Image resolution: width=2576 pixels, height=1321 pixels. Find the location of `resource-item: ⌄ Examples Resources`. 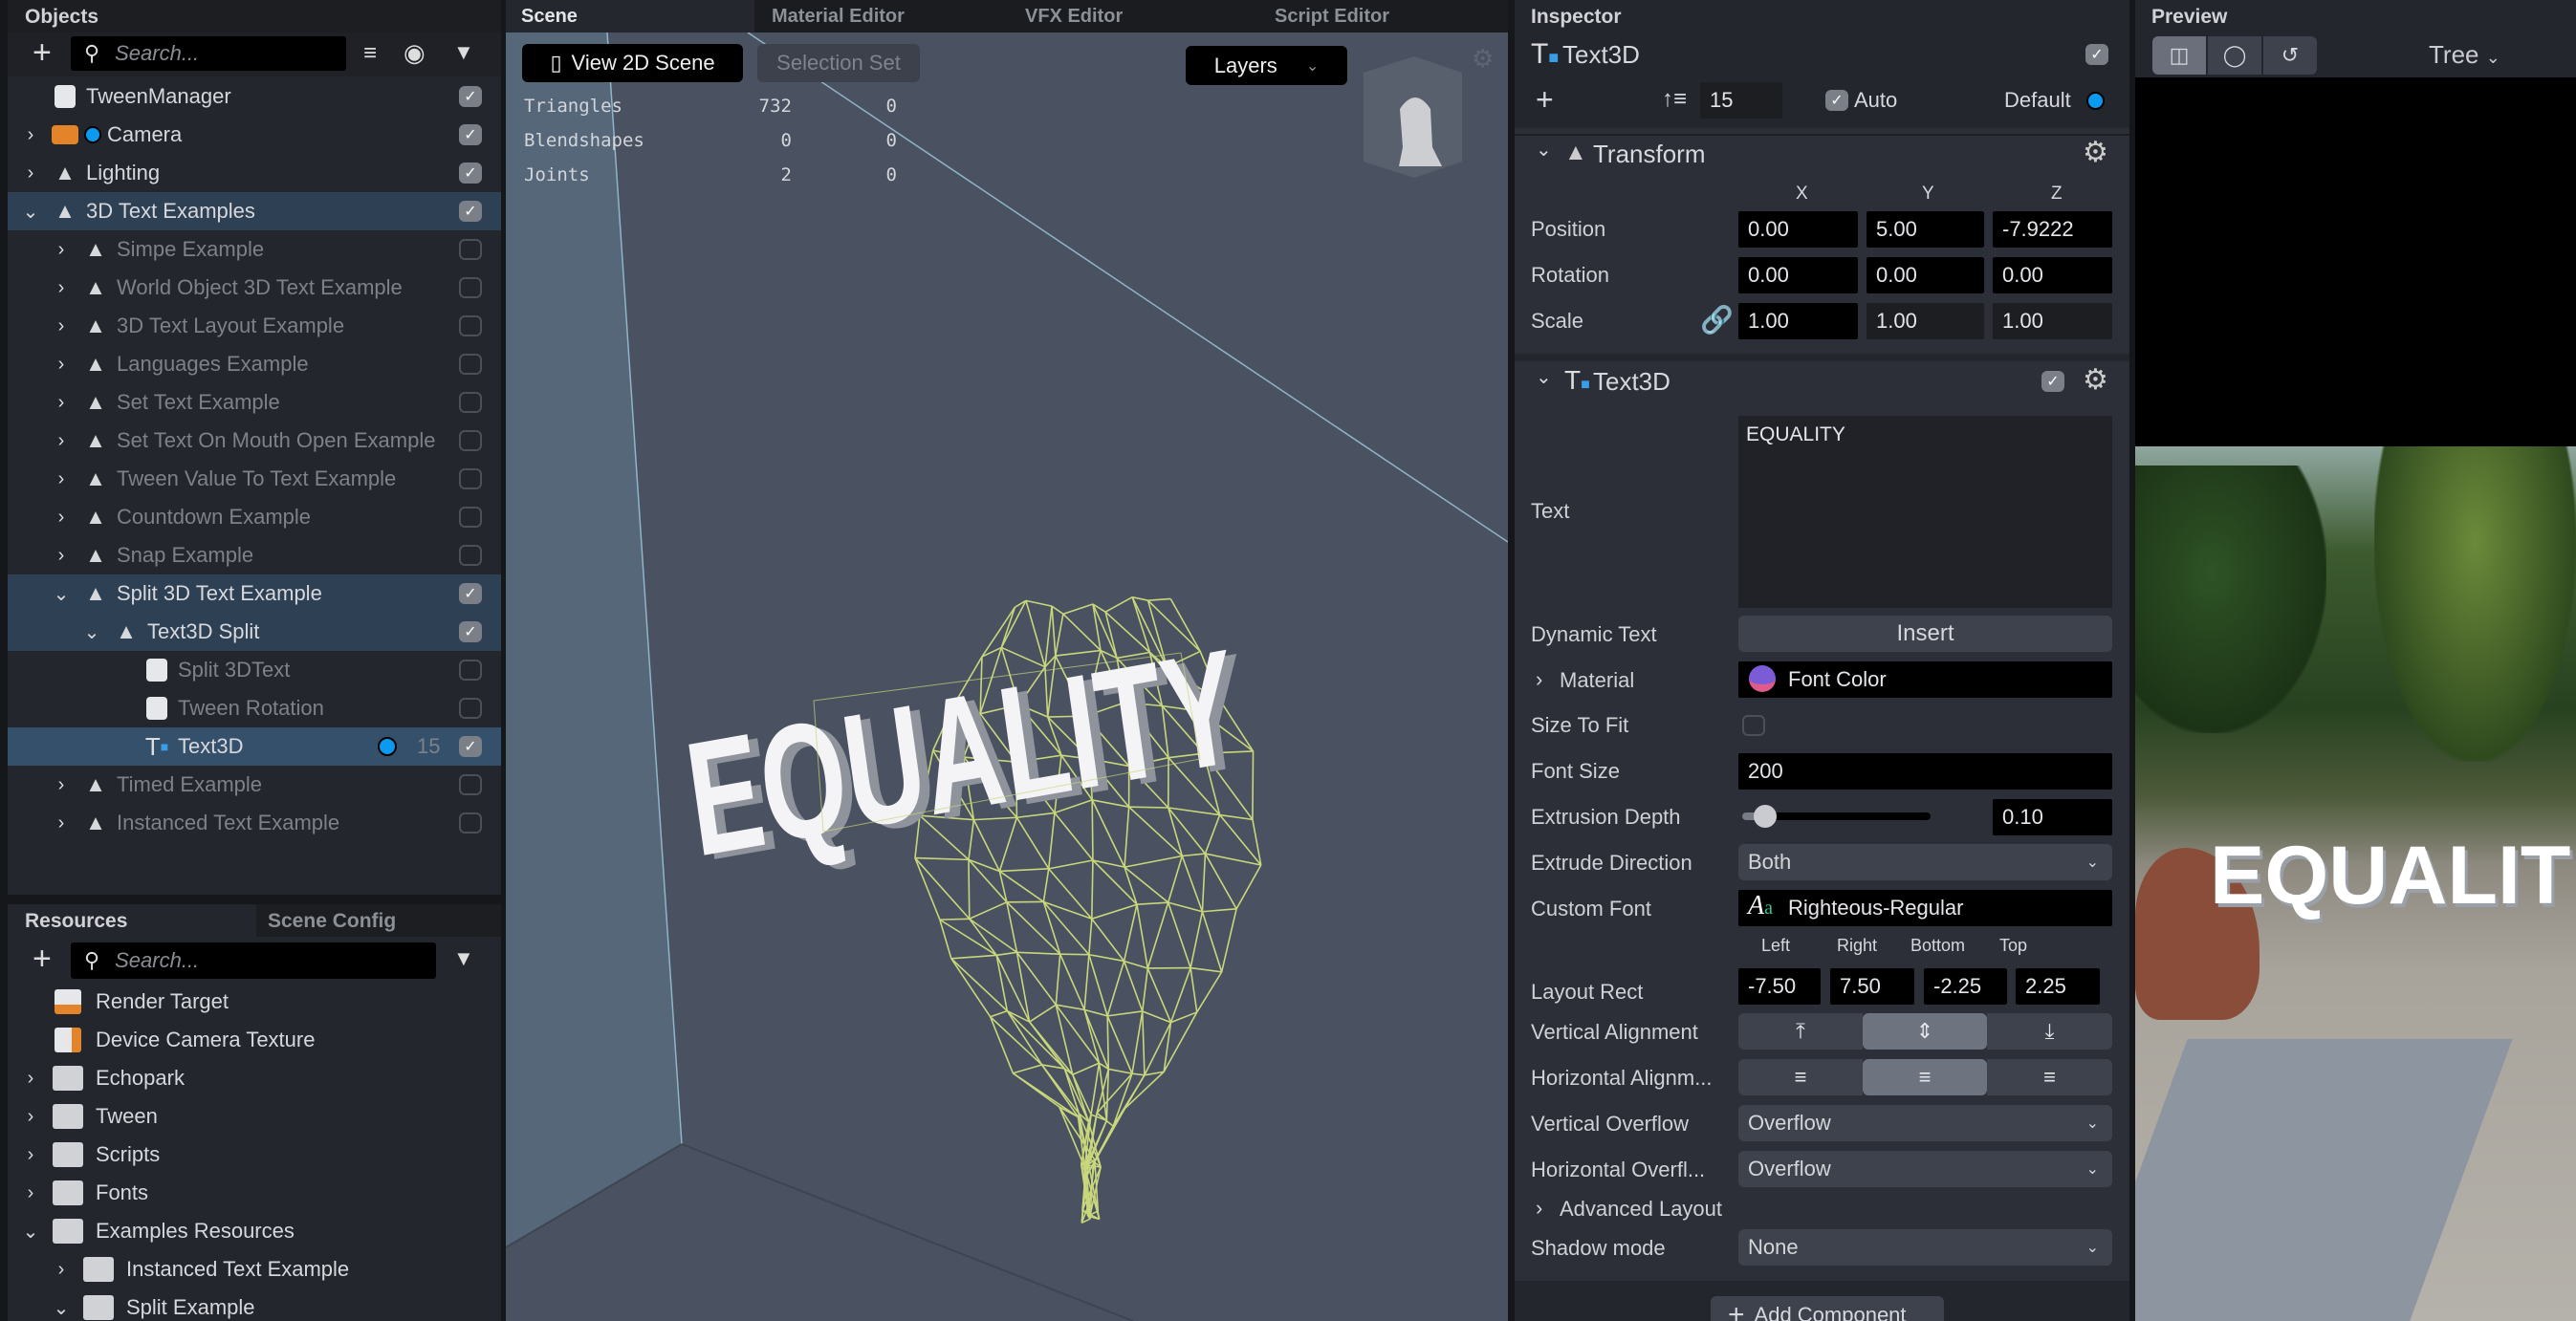

resource-item: ⌄ Examples Resources is located at coordinates (254, 1231).